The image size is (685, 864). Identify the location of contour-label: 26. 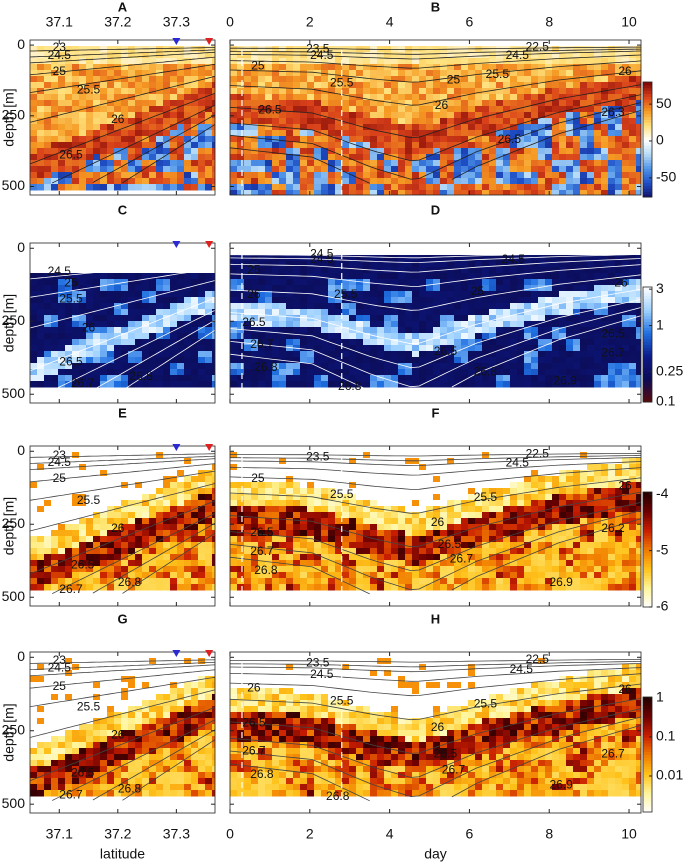
(254, 294).